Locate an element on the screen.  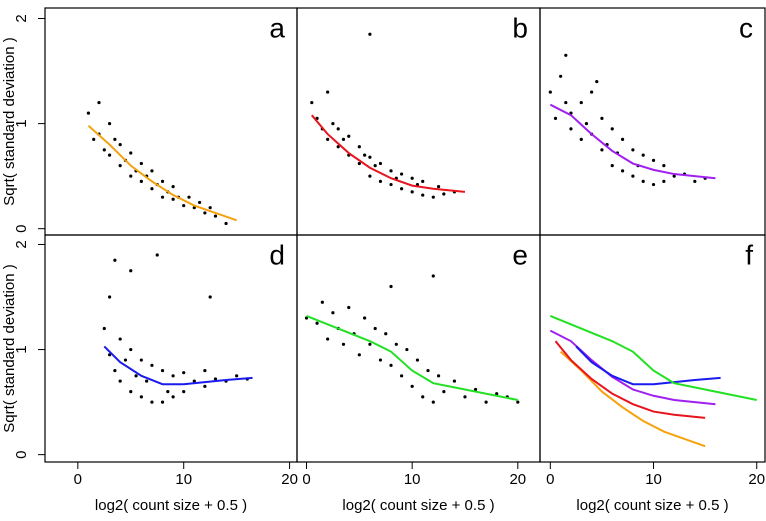
panel-label: d is located at coordinates (277, 254).